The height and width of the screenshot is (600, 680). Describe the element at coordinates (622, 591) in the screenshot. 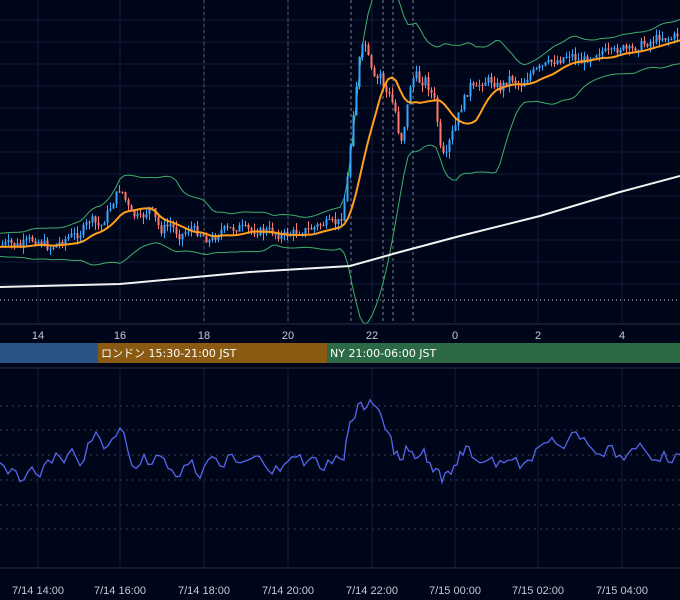

I see `date-tick-label: 7/15 04:00` at that location.